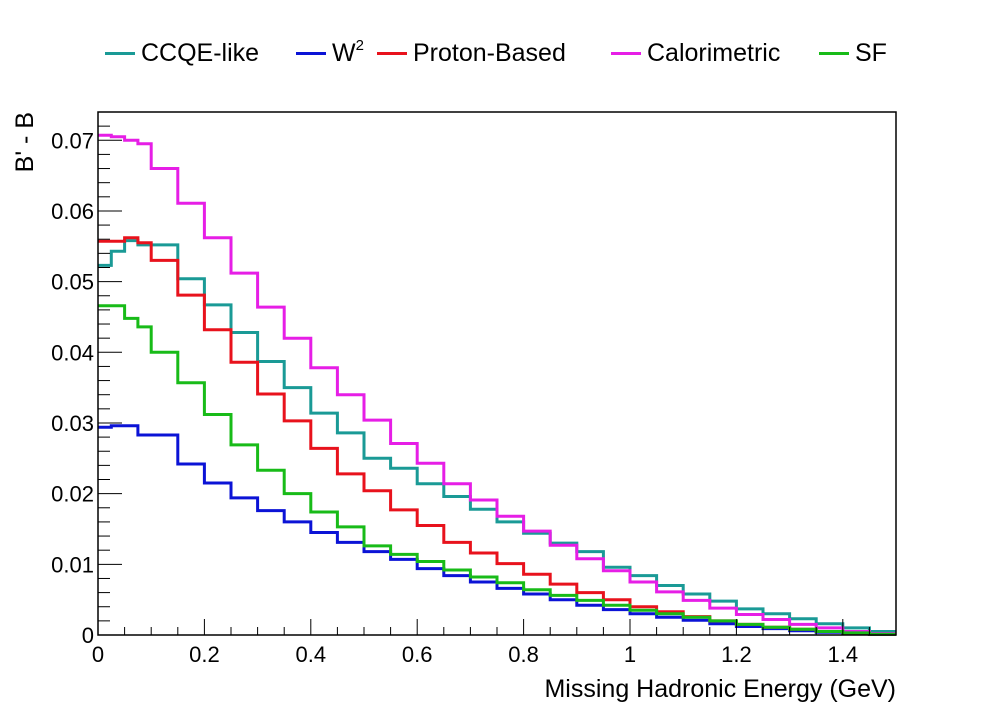 This screenshot has width=997, height=715. Describe the element at coordinates (523, 654) in the screenshot. I see `x-tick-label: 0.8` at that location.